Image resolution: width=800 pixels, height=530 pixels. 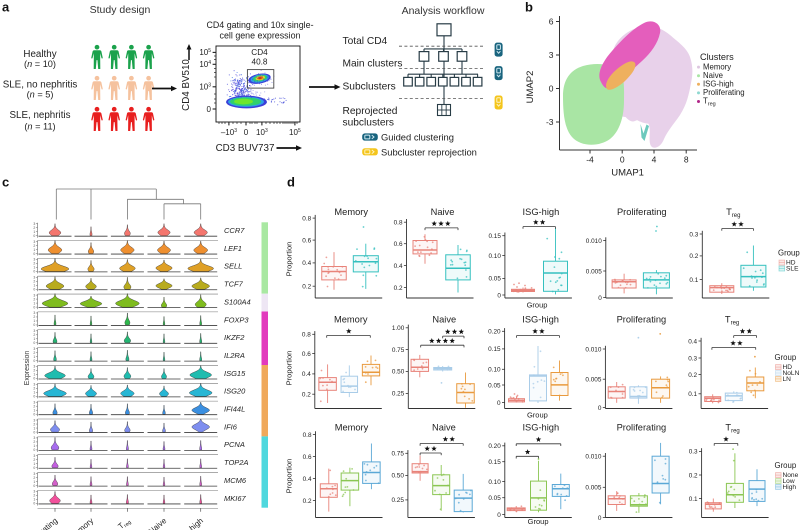 I want to click on svg-text: Group, so click(x=537, y=305).